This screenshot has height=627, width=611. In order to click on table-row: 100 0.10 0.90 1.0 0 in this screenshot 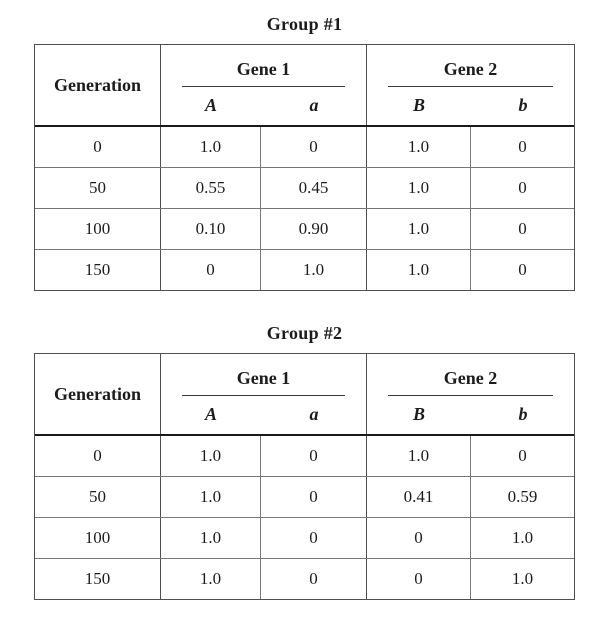, I will do `click(304, 228)`.